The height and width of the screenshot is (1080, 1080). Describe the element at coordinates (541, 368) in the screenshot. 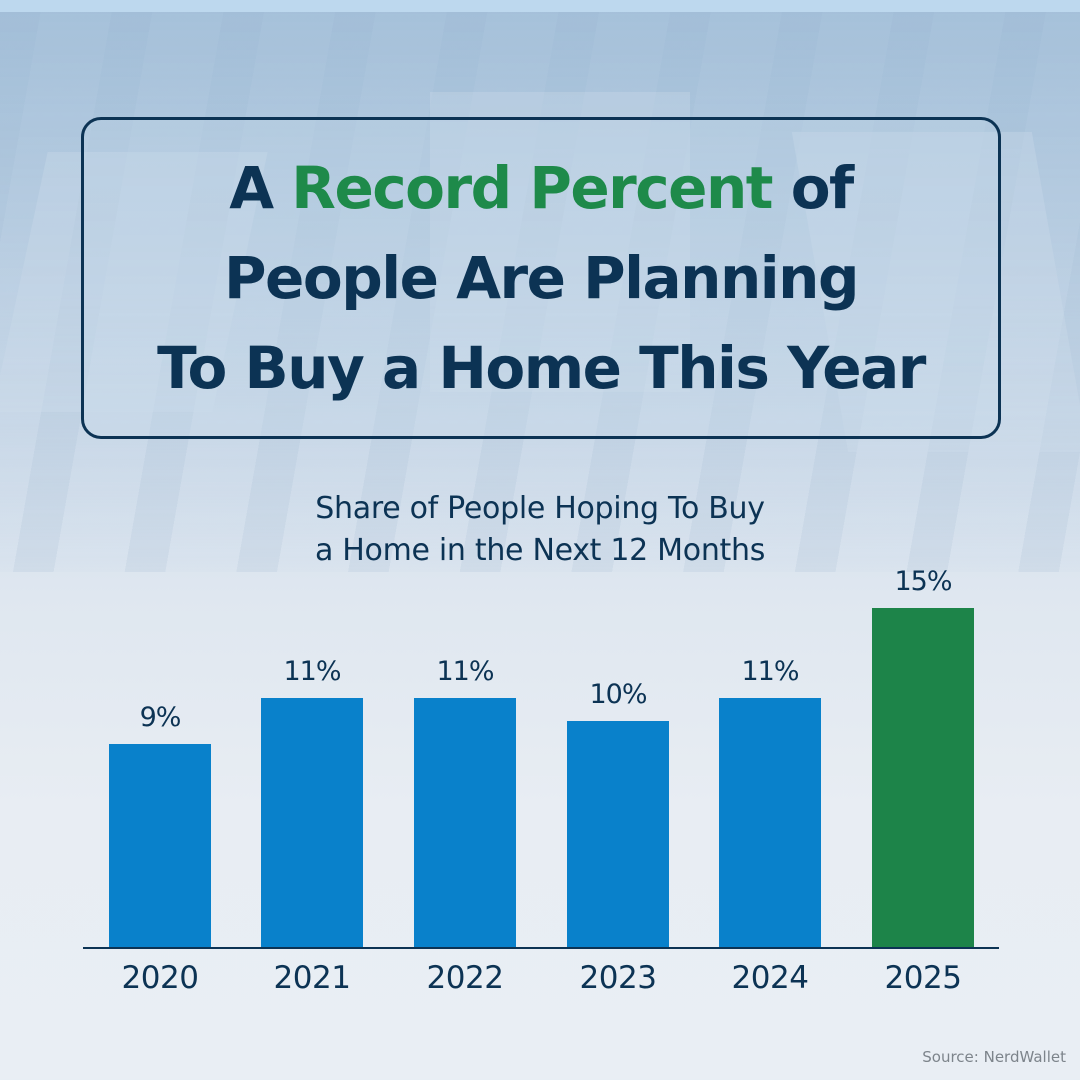

I see `page-title-line-3: To Buy a Home This Year` at that location.